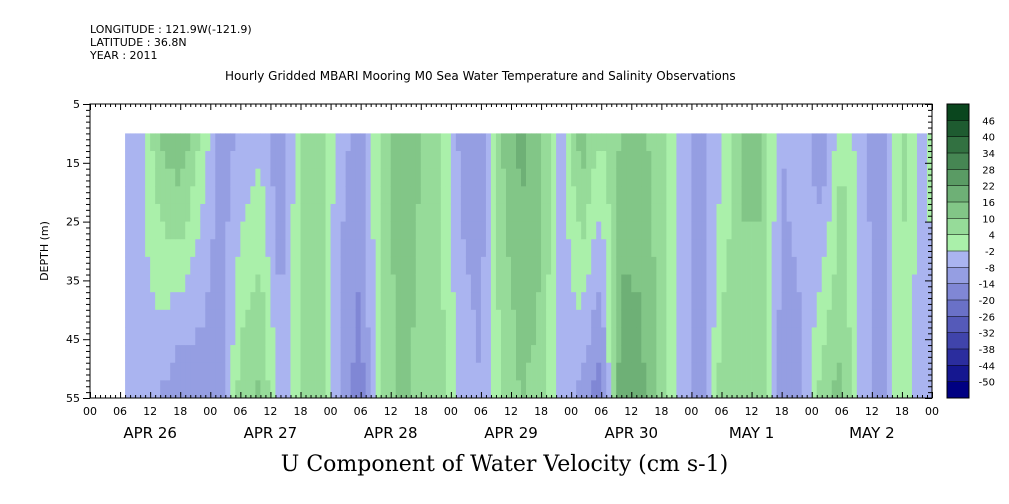 The height and width of the screenshot is (504, 1009). Describe the element at coordinates (76, 104) in the screenshot. I see `y-tick-label: 5` at that location.